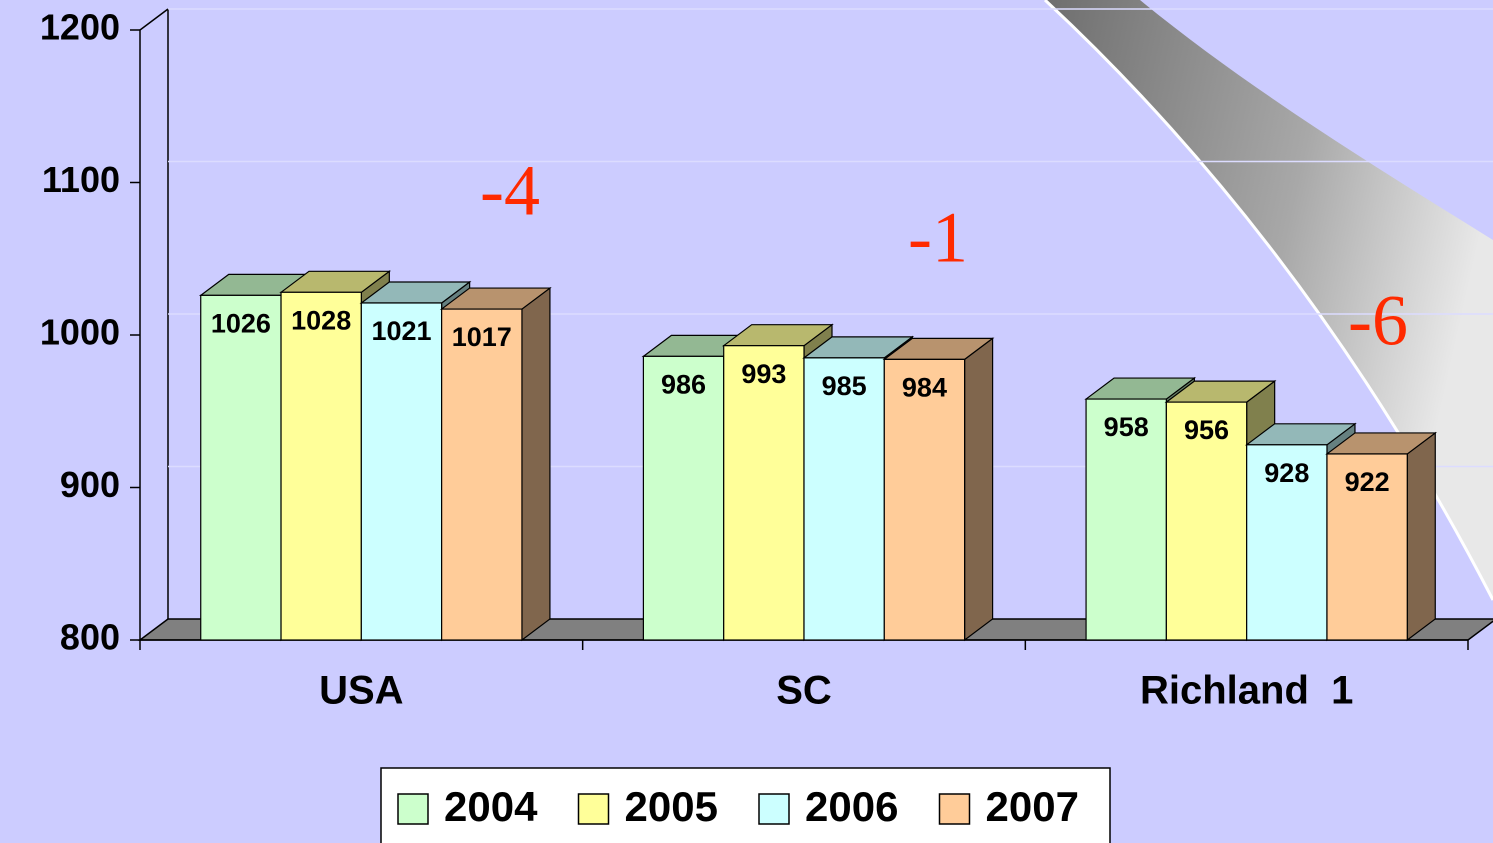 The height and width of the screenshot is (843, 1493). Describe the element at coordinates (401, 331) in the screenshot. I see `value-label: 1021` at that location.